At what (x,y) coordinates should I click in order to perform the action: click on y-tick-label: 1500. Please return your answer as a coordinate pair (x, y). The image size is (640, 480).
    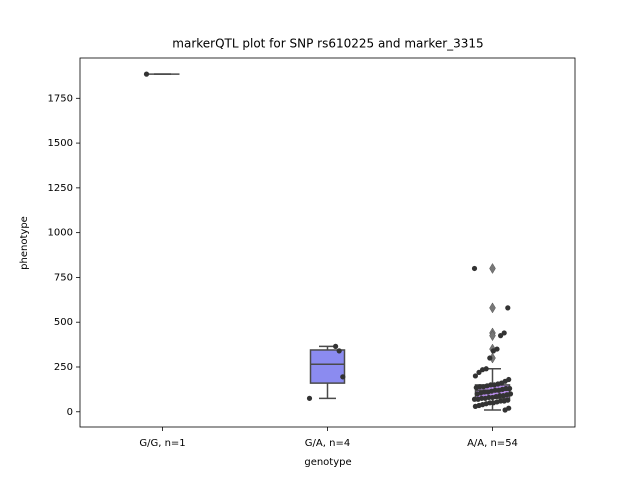
    Looking at the image, I should click on (60, 143).